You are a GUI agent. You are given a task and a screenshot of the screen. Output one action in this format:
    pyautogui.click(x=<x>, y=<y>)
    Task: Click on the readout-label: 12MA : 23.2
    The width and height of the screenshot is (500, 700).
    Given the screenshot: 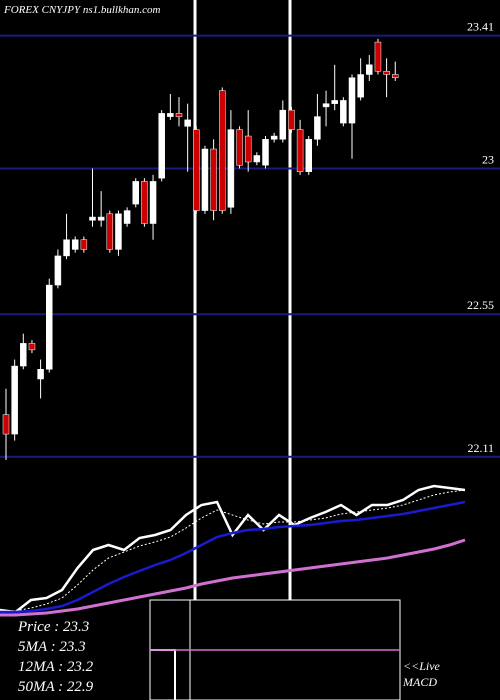 What is the action you would take?
    pyautogui.click(x=56, y=667)
    